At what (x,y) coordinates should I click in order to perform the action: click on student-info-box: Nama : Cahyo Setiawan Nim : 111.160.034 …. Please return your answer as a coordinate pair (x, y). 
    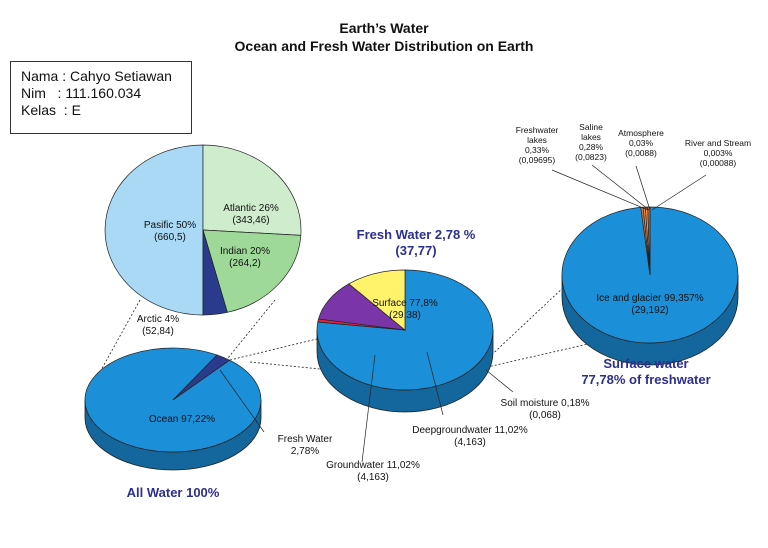
    Looking at the image, I should click on (101, 97).